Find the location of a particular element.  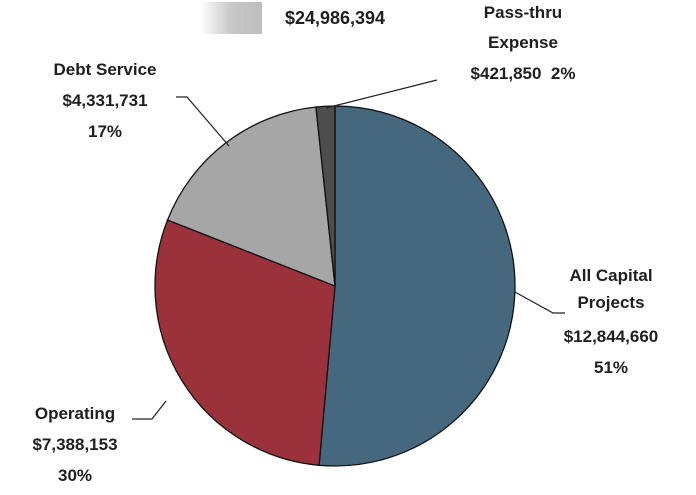

value-label: $7,388,153 is located at coordinates (75, 444).